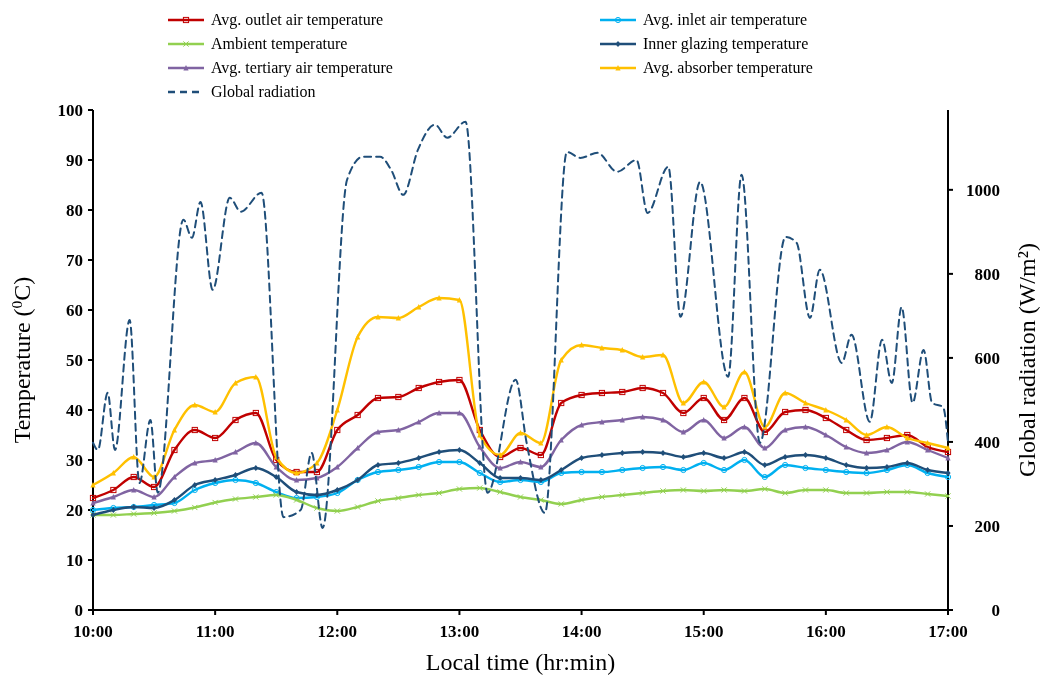 The image size is (1050, 686). What do you see at coordinates (93, 631) in the screenshot?
I see `x-tick-label: 10:00` at bounding box center [93, 631].